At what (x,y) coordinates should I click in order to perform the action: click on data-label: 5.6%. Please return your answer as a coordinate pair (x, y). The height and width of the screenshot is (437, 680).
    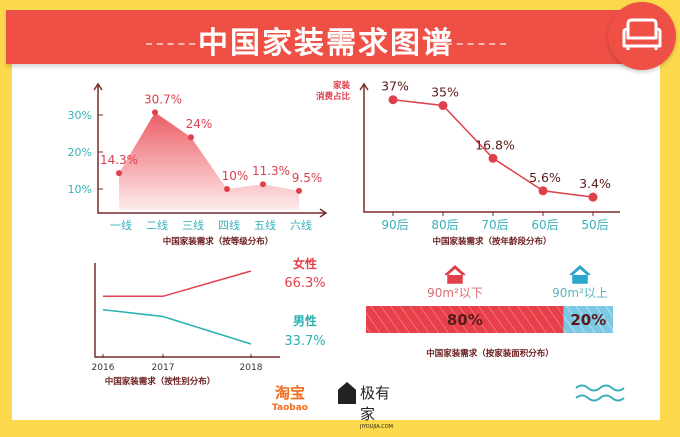
    Looking at the image, I should click on (545, 177).